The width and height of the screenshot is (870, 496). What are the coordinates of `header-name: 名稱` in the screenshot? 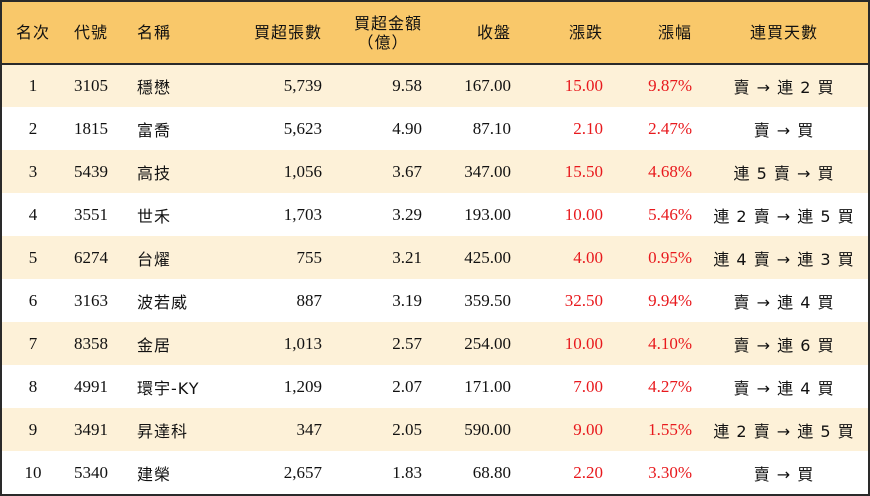 It's located at (180, 33).